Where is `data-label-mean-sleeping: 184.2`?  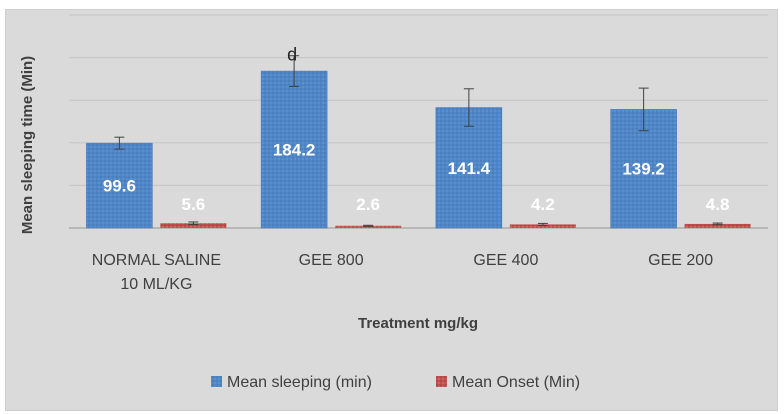 data-label-mean-sleeping: 184.2 is located at coordinates (294, 150).